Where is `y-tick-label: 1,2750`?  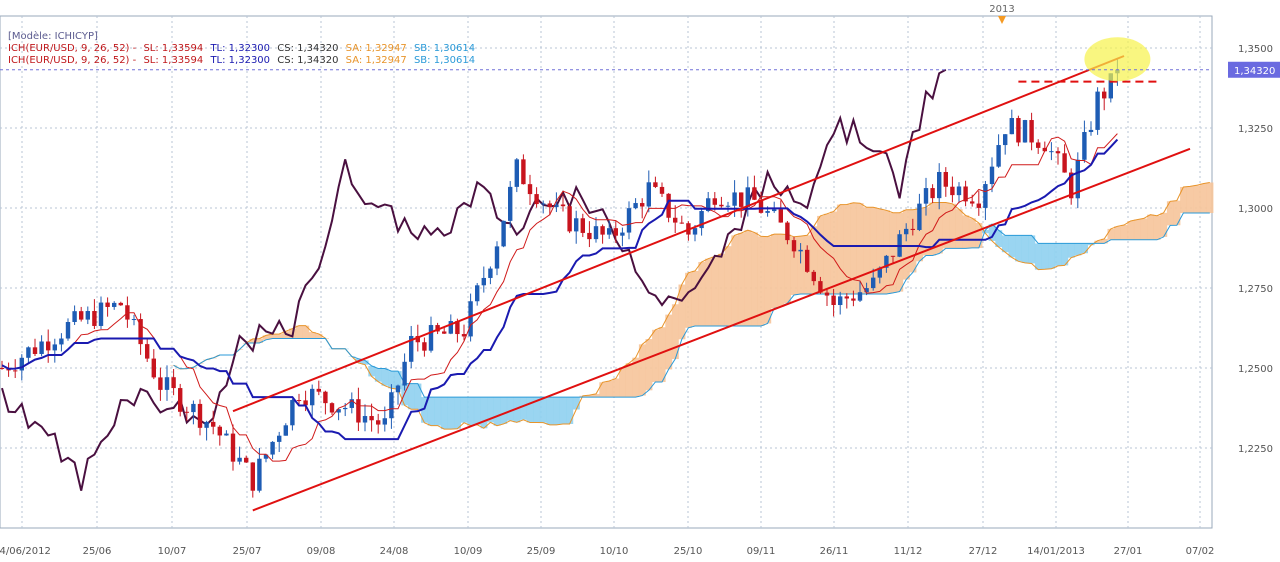 y-tick-label: 1,2750 is located at coordinates (1255, 289).